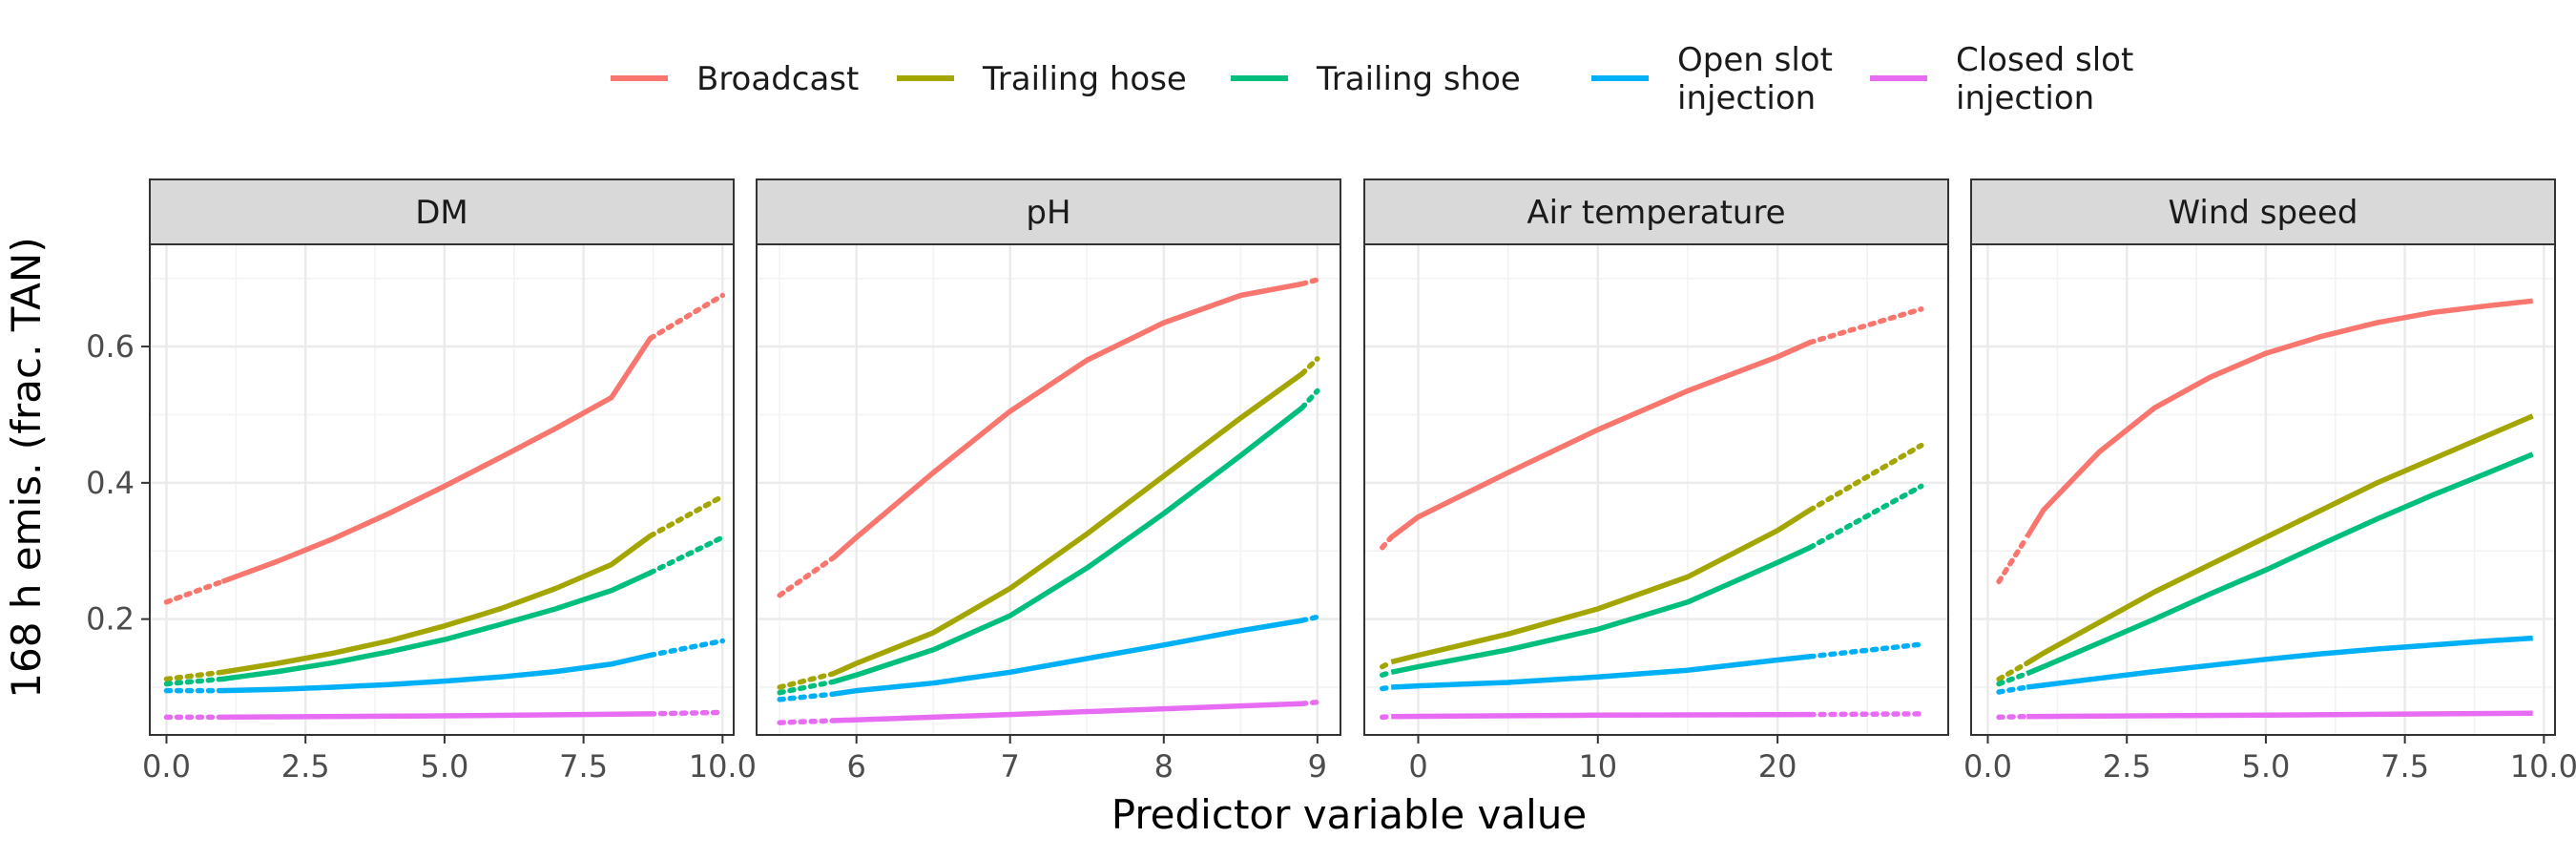  I want to click on legend-label-2: Trailing shoe, so click(1418, 79).